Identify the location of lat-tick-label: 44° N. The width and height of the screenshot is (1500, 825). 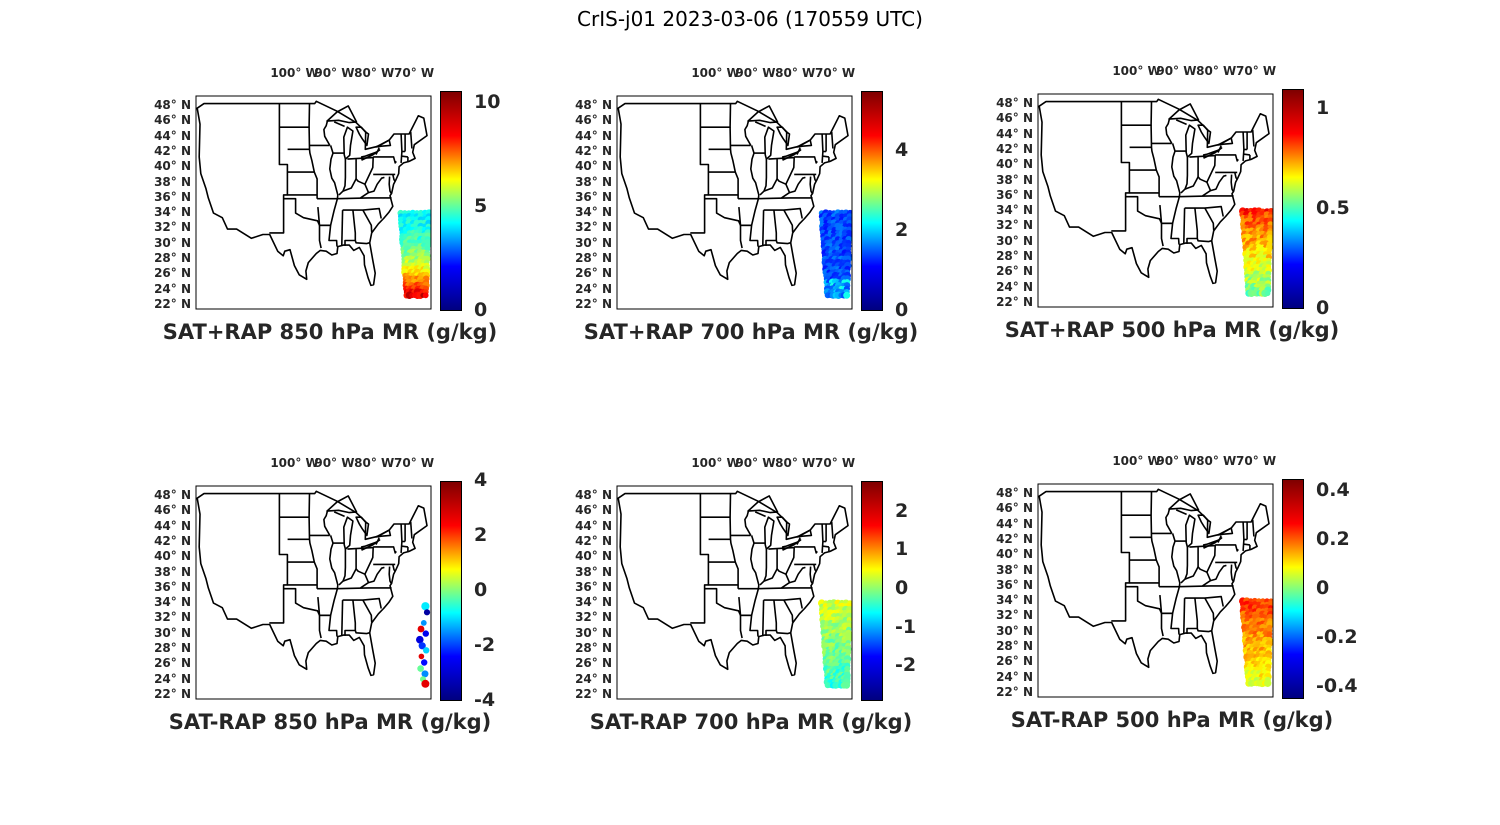
(172, 135).